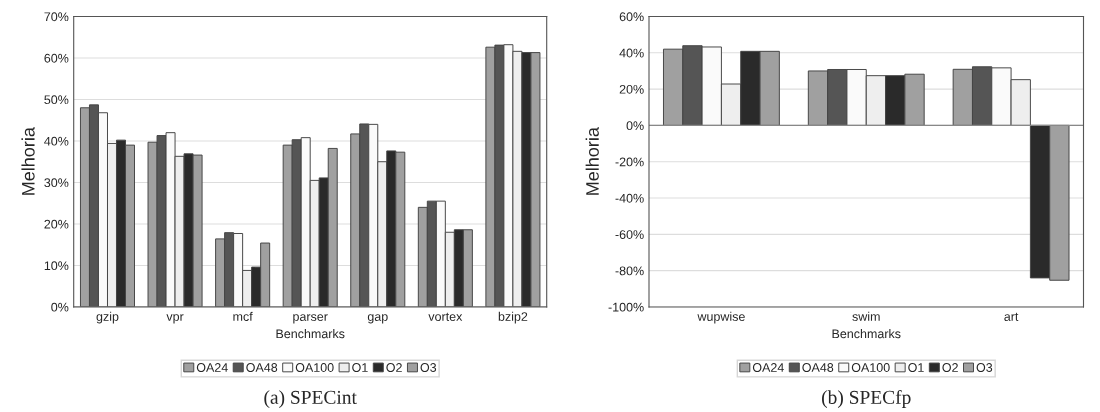  Describe the element at coordinates (243, 316) in the screenshot. I see `x-tick-label: mcf` at that location.